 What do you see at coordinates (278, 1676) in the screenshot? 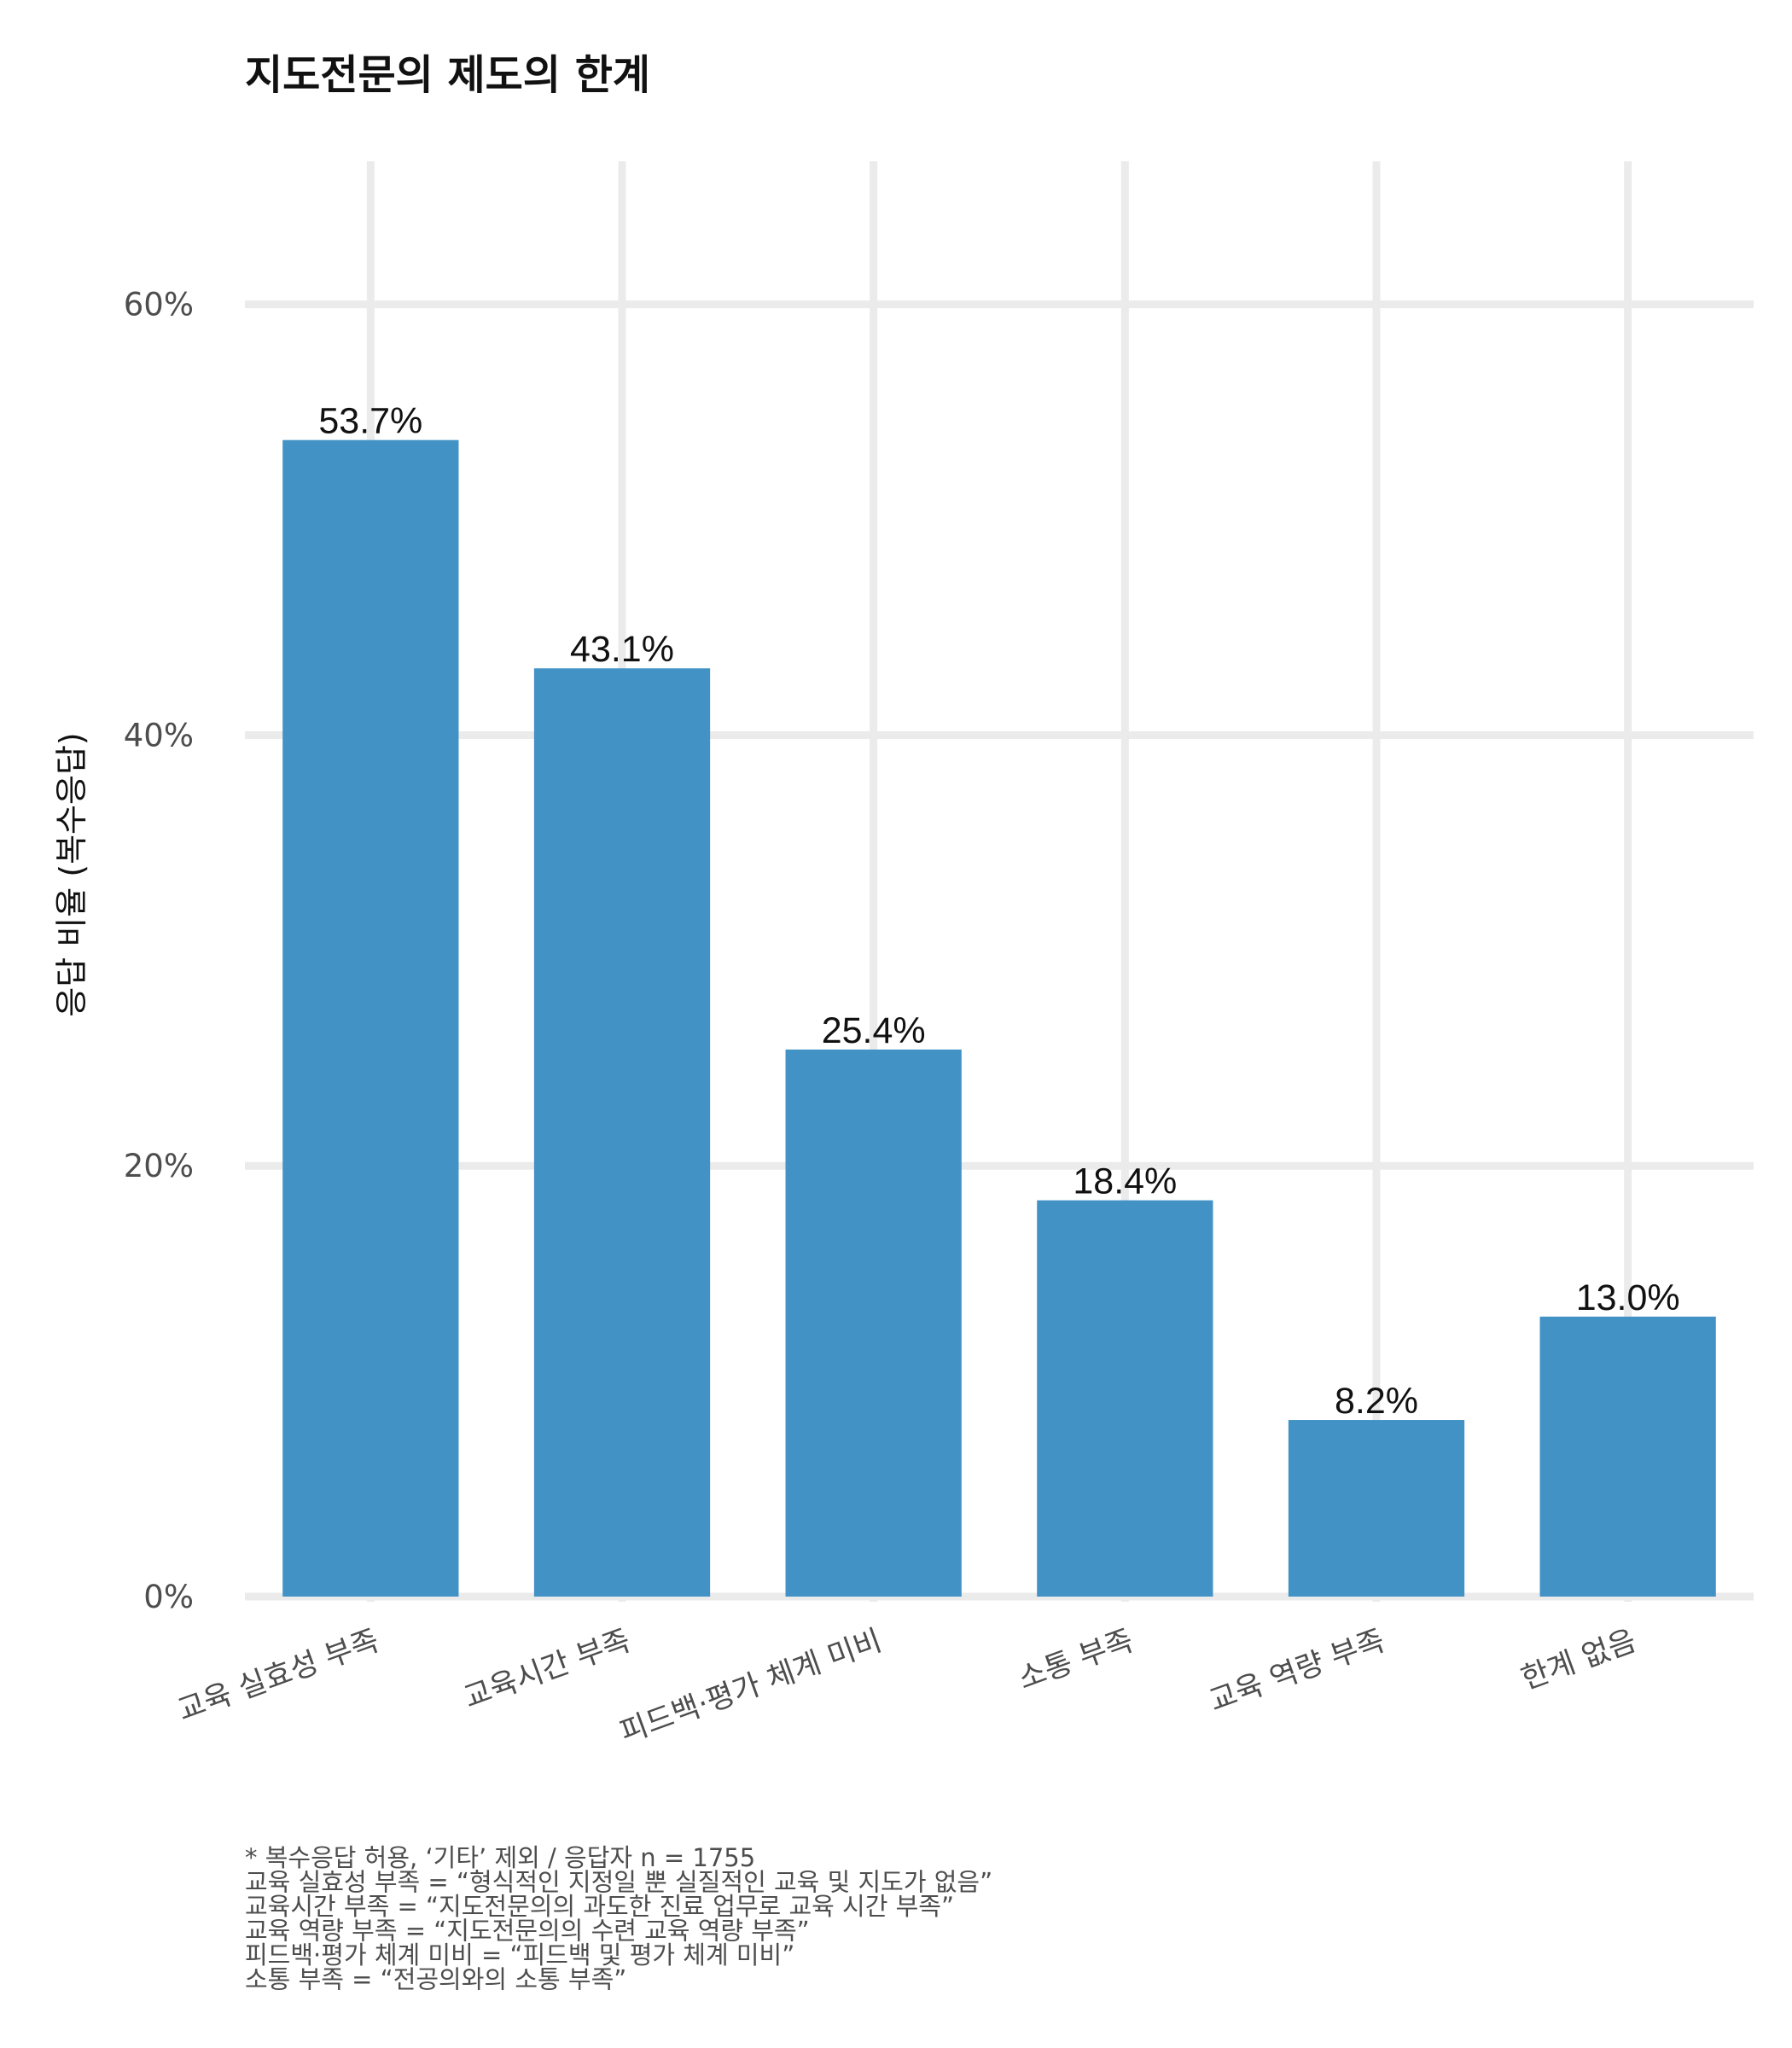
I see `x-tick-label: 교육 실효성 부족` at bounding box center [278, 1676].